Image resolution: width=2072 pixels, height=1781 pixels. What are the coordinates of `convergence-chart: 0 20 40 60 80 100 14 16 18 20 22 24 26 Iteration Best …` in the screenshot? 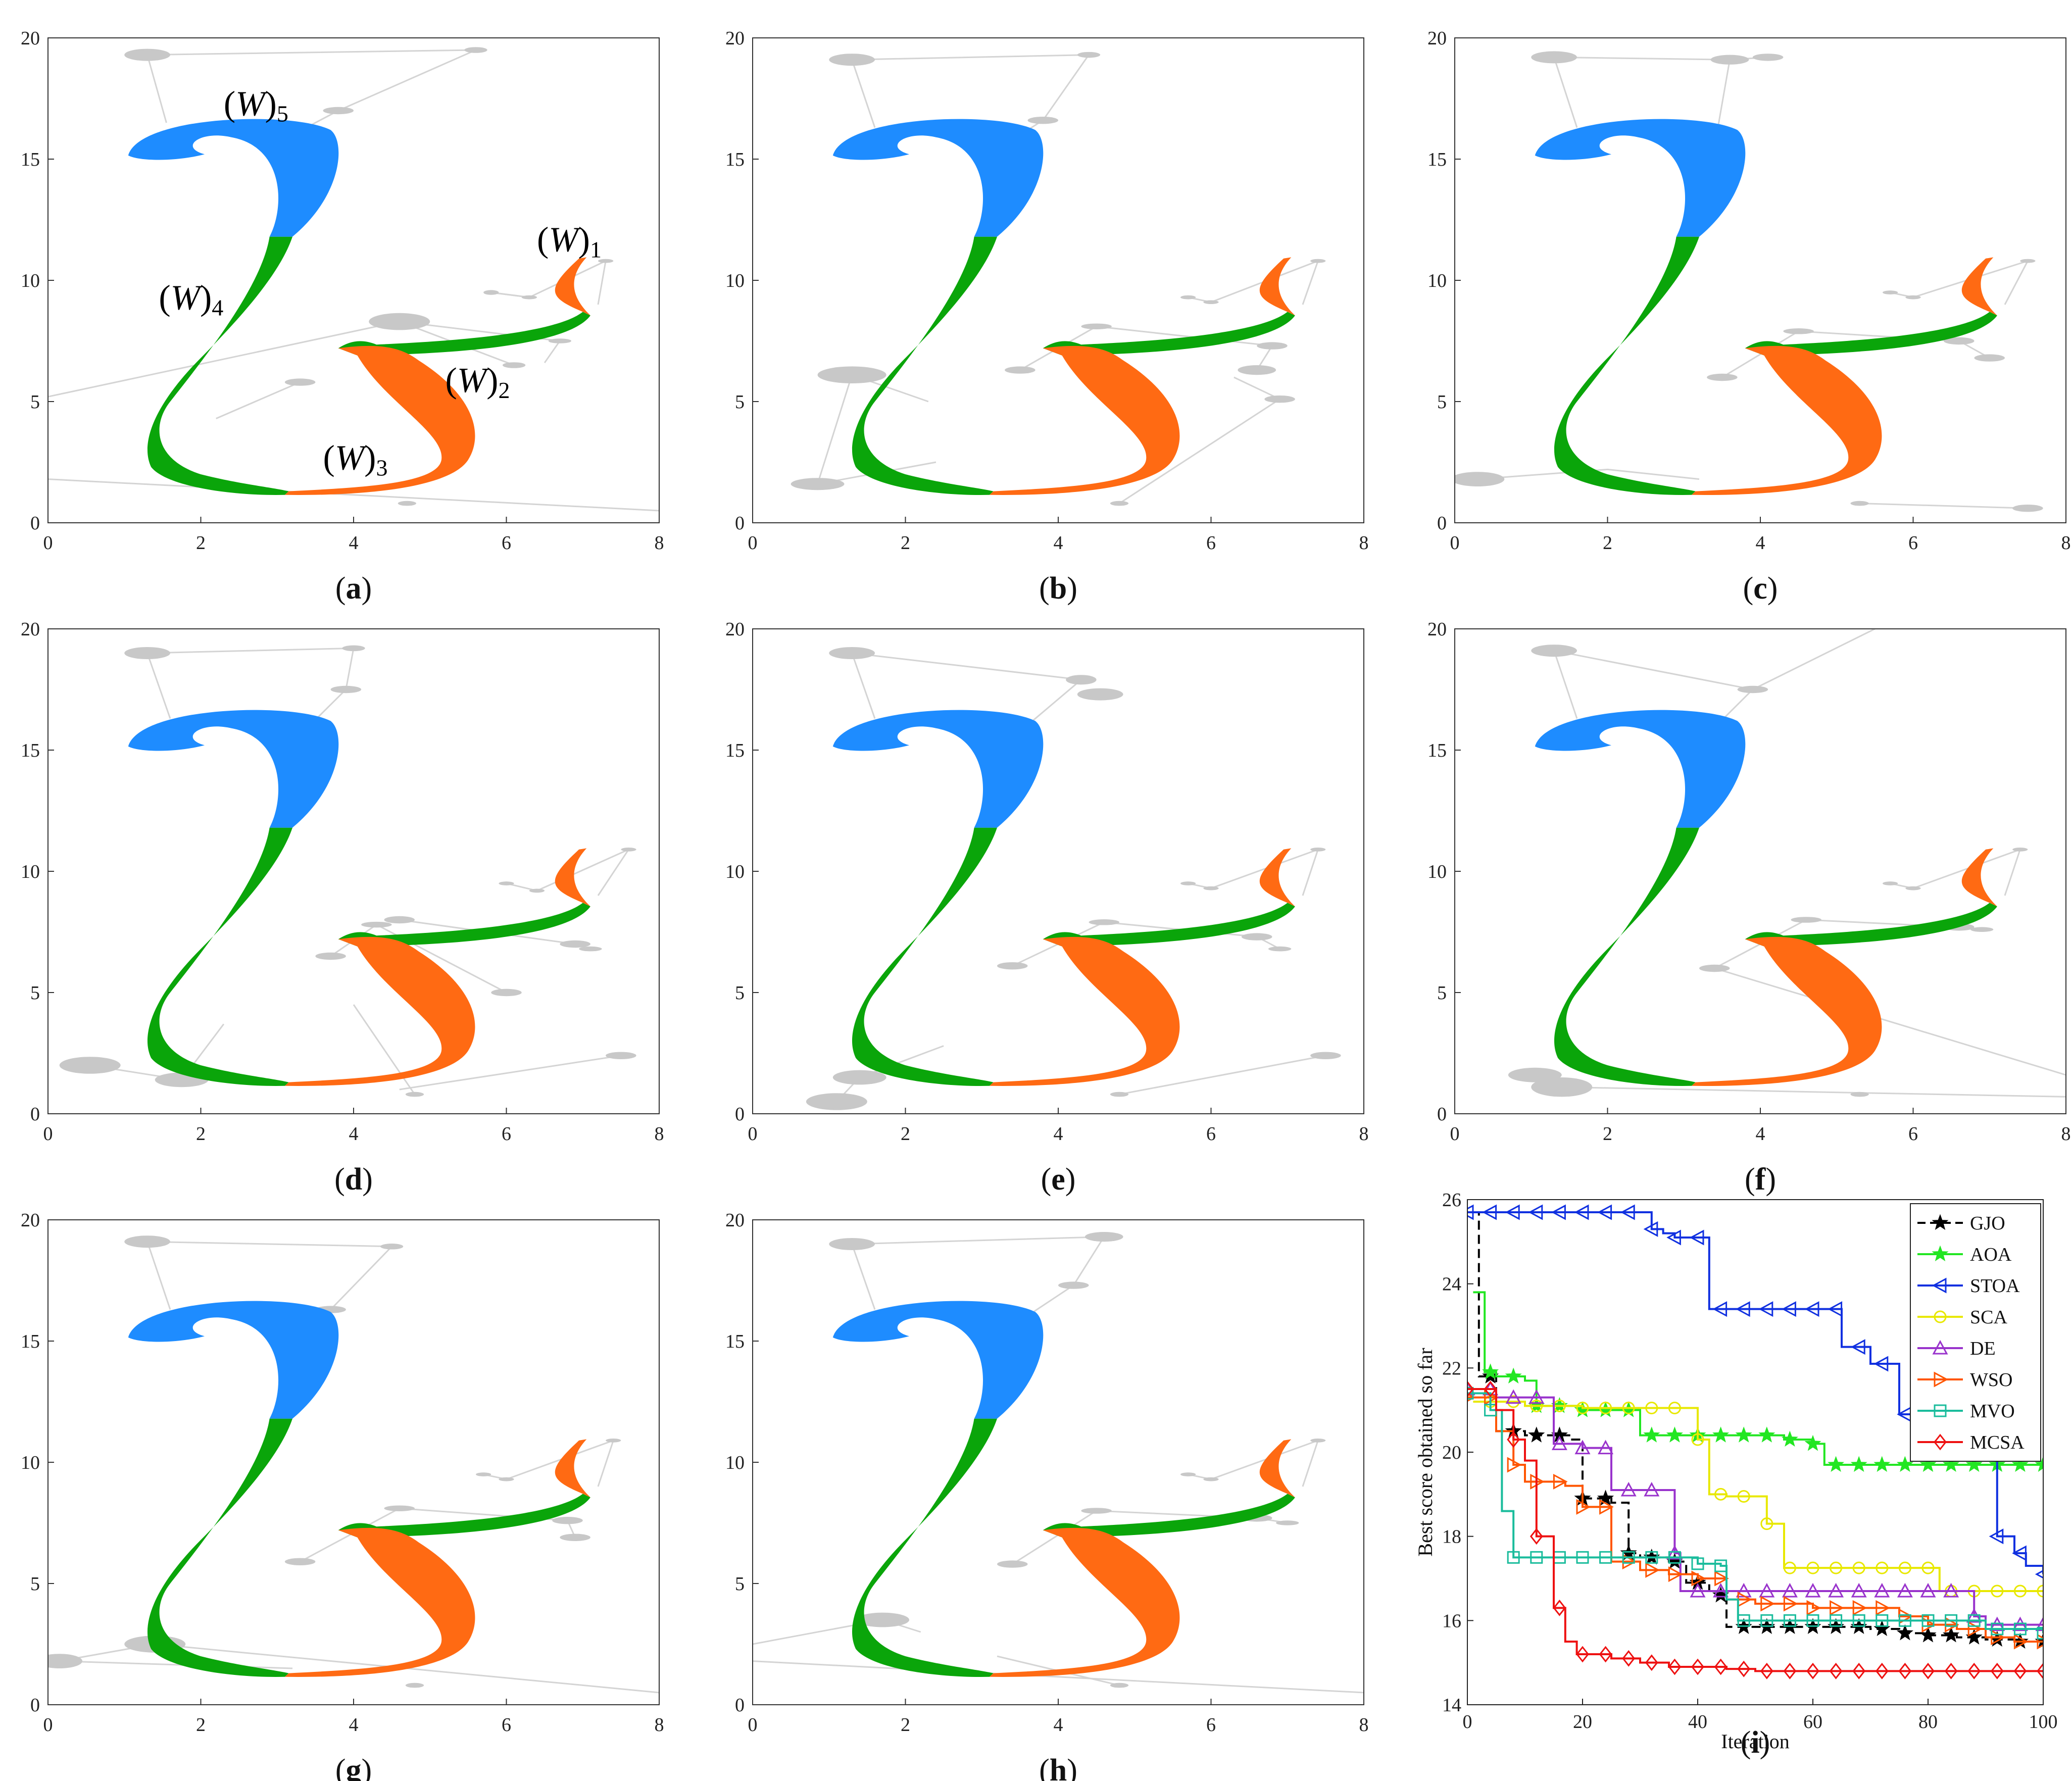 It's located at (1736, 1475).